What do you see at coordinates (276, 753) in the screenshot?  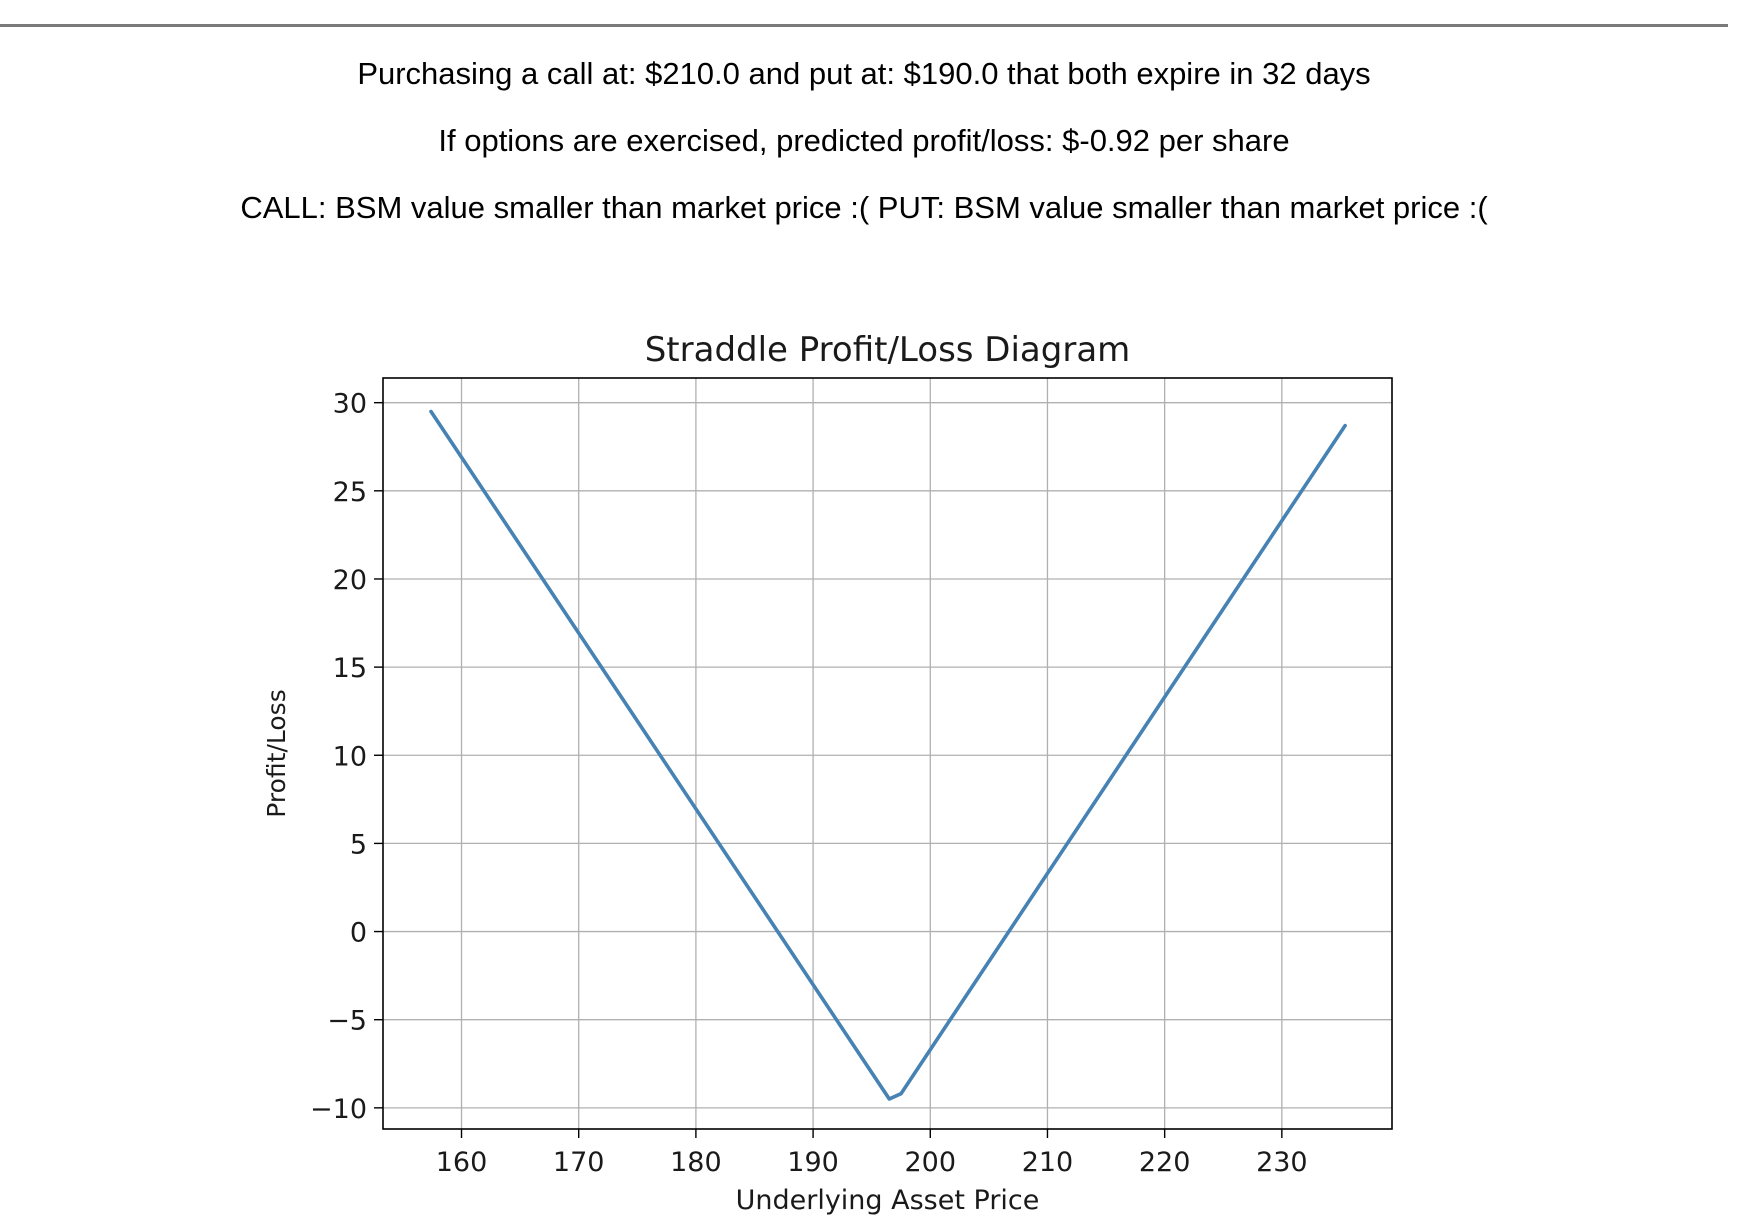 I see `y-axis-label: Profit/Loss` at bounding box center [276, 753].